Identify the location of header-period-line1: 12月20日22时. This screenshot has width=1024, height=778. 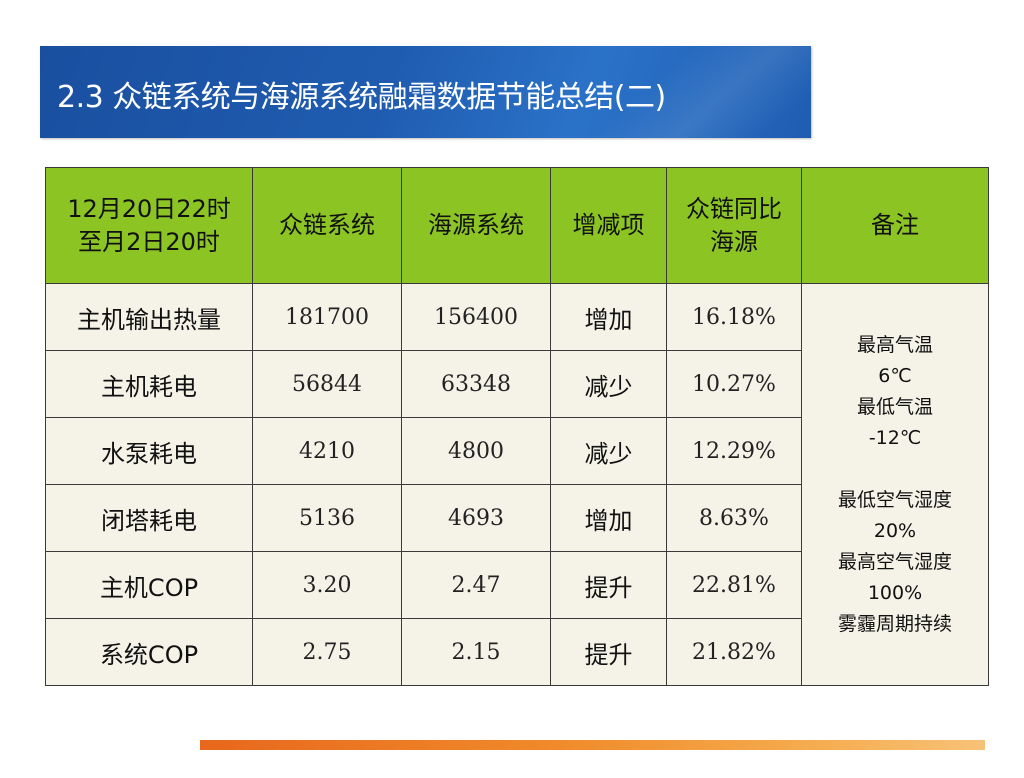
(149, 208).